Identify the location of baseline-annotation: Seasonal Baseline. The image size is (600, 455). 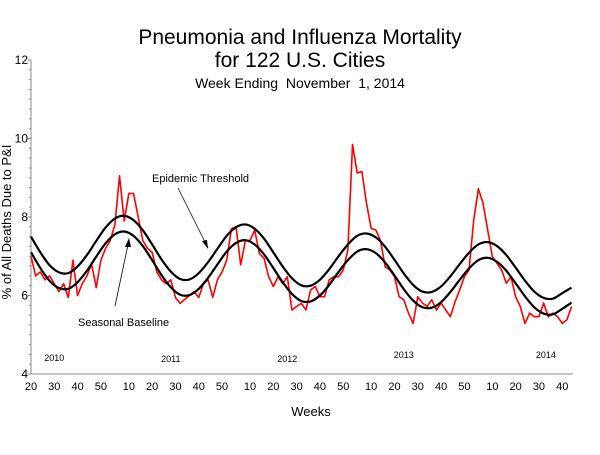
(123, 283).